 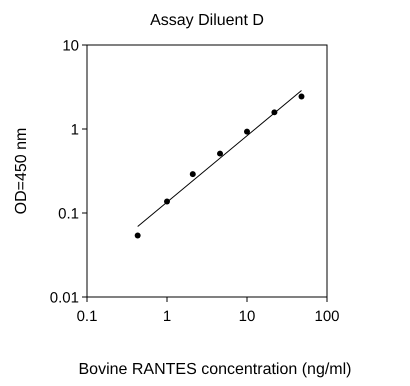 I want to click on y-tick-label: 0.01, so click(x=64, y=297).